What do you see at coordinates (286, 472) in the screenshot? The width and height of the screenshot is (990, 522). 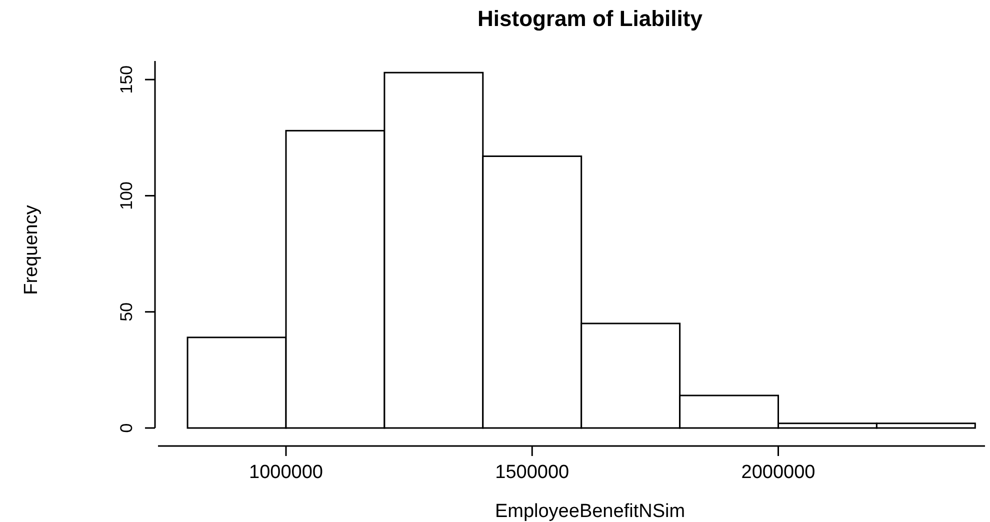 I see `x-tick-label: 1000000` at bounding box center [286, 472].